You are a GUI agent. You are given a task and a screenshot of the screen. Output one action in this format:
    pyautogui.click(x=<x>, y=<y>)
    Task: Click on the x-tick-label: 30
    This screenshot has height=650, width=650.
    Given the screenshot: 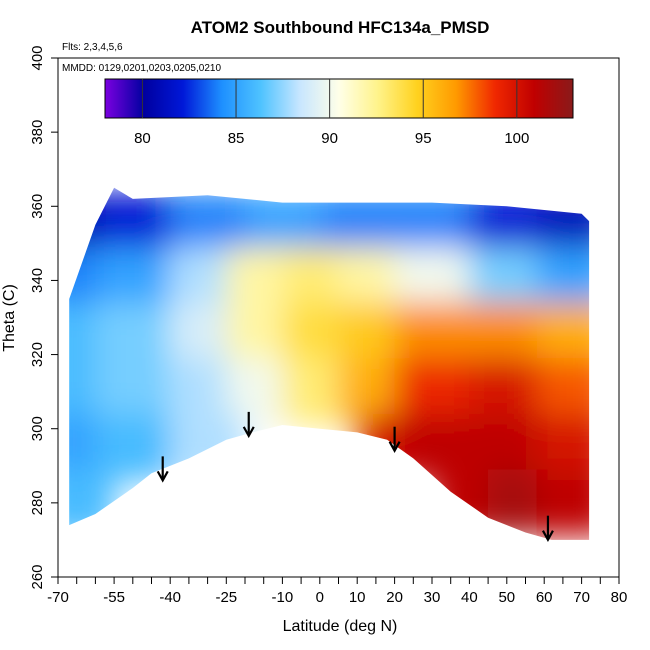 What is the action you would take?
    pyautogui.click(x=432, y=597)
    